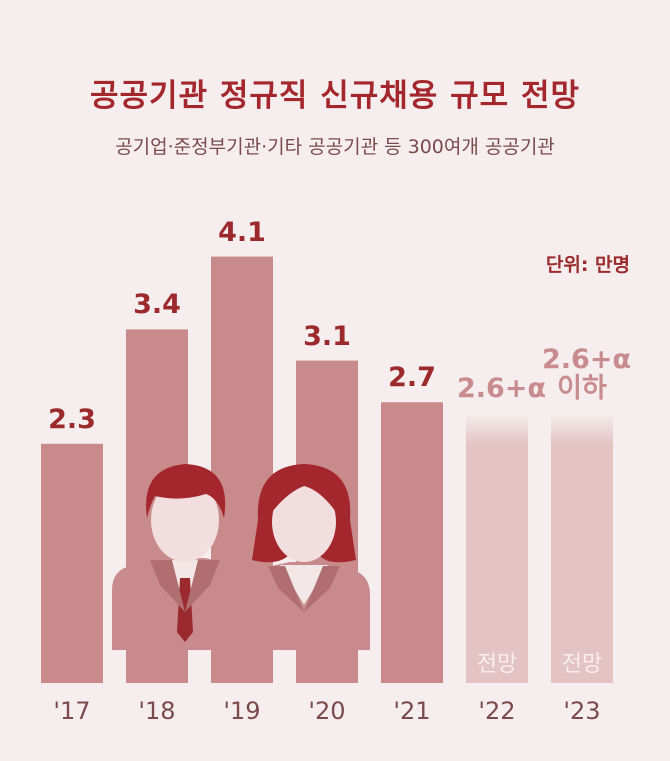  I want to click on woman-body, so click(304, 606).